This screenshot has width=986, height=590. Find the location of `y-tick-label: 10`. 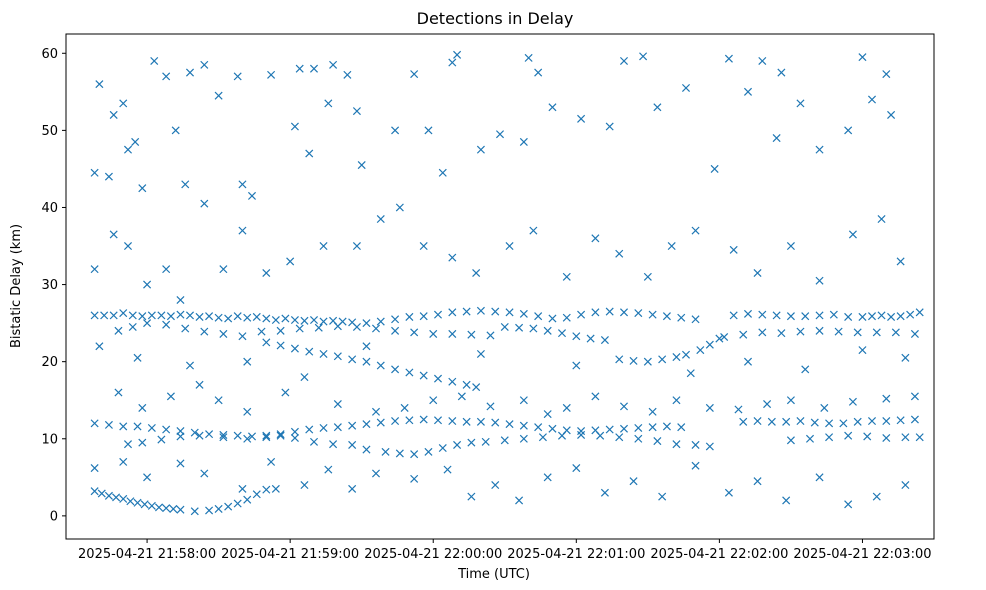

y-tick-label: 10 is located at coordinates (49, 439).